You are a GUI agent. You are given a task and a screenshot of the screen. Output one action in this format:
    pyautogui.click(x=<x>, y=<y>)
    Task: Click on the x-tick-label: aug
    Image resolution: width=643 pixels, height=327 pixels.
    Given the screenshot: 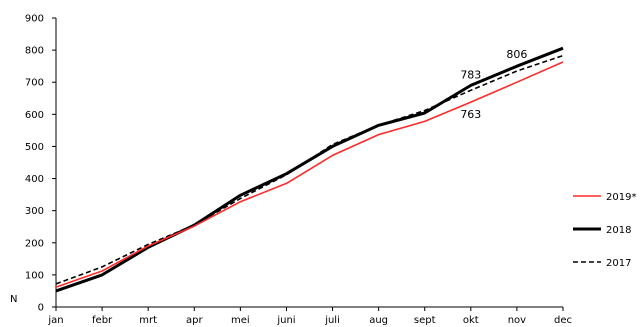 What is the action you would take?
    pyautogui.click(x=378, y=320)
    